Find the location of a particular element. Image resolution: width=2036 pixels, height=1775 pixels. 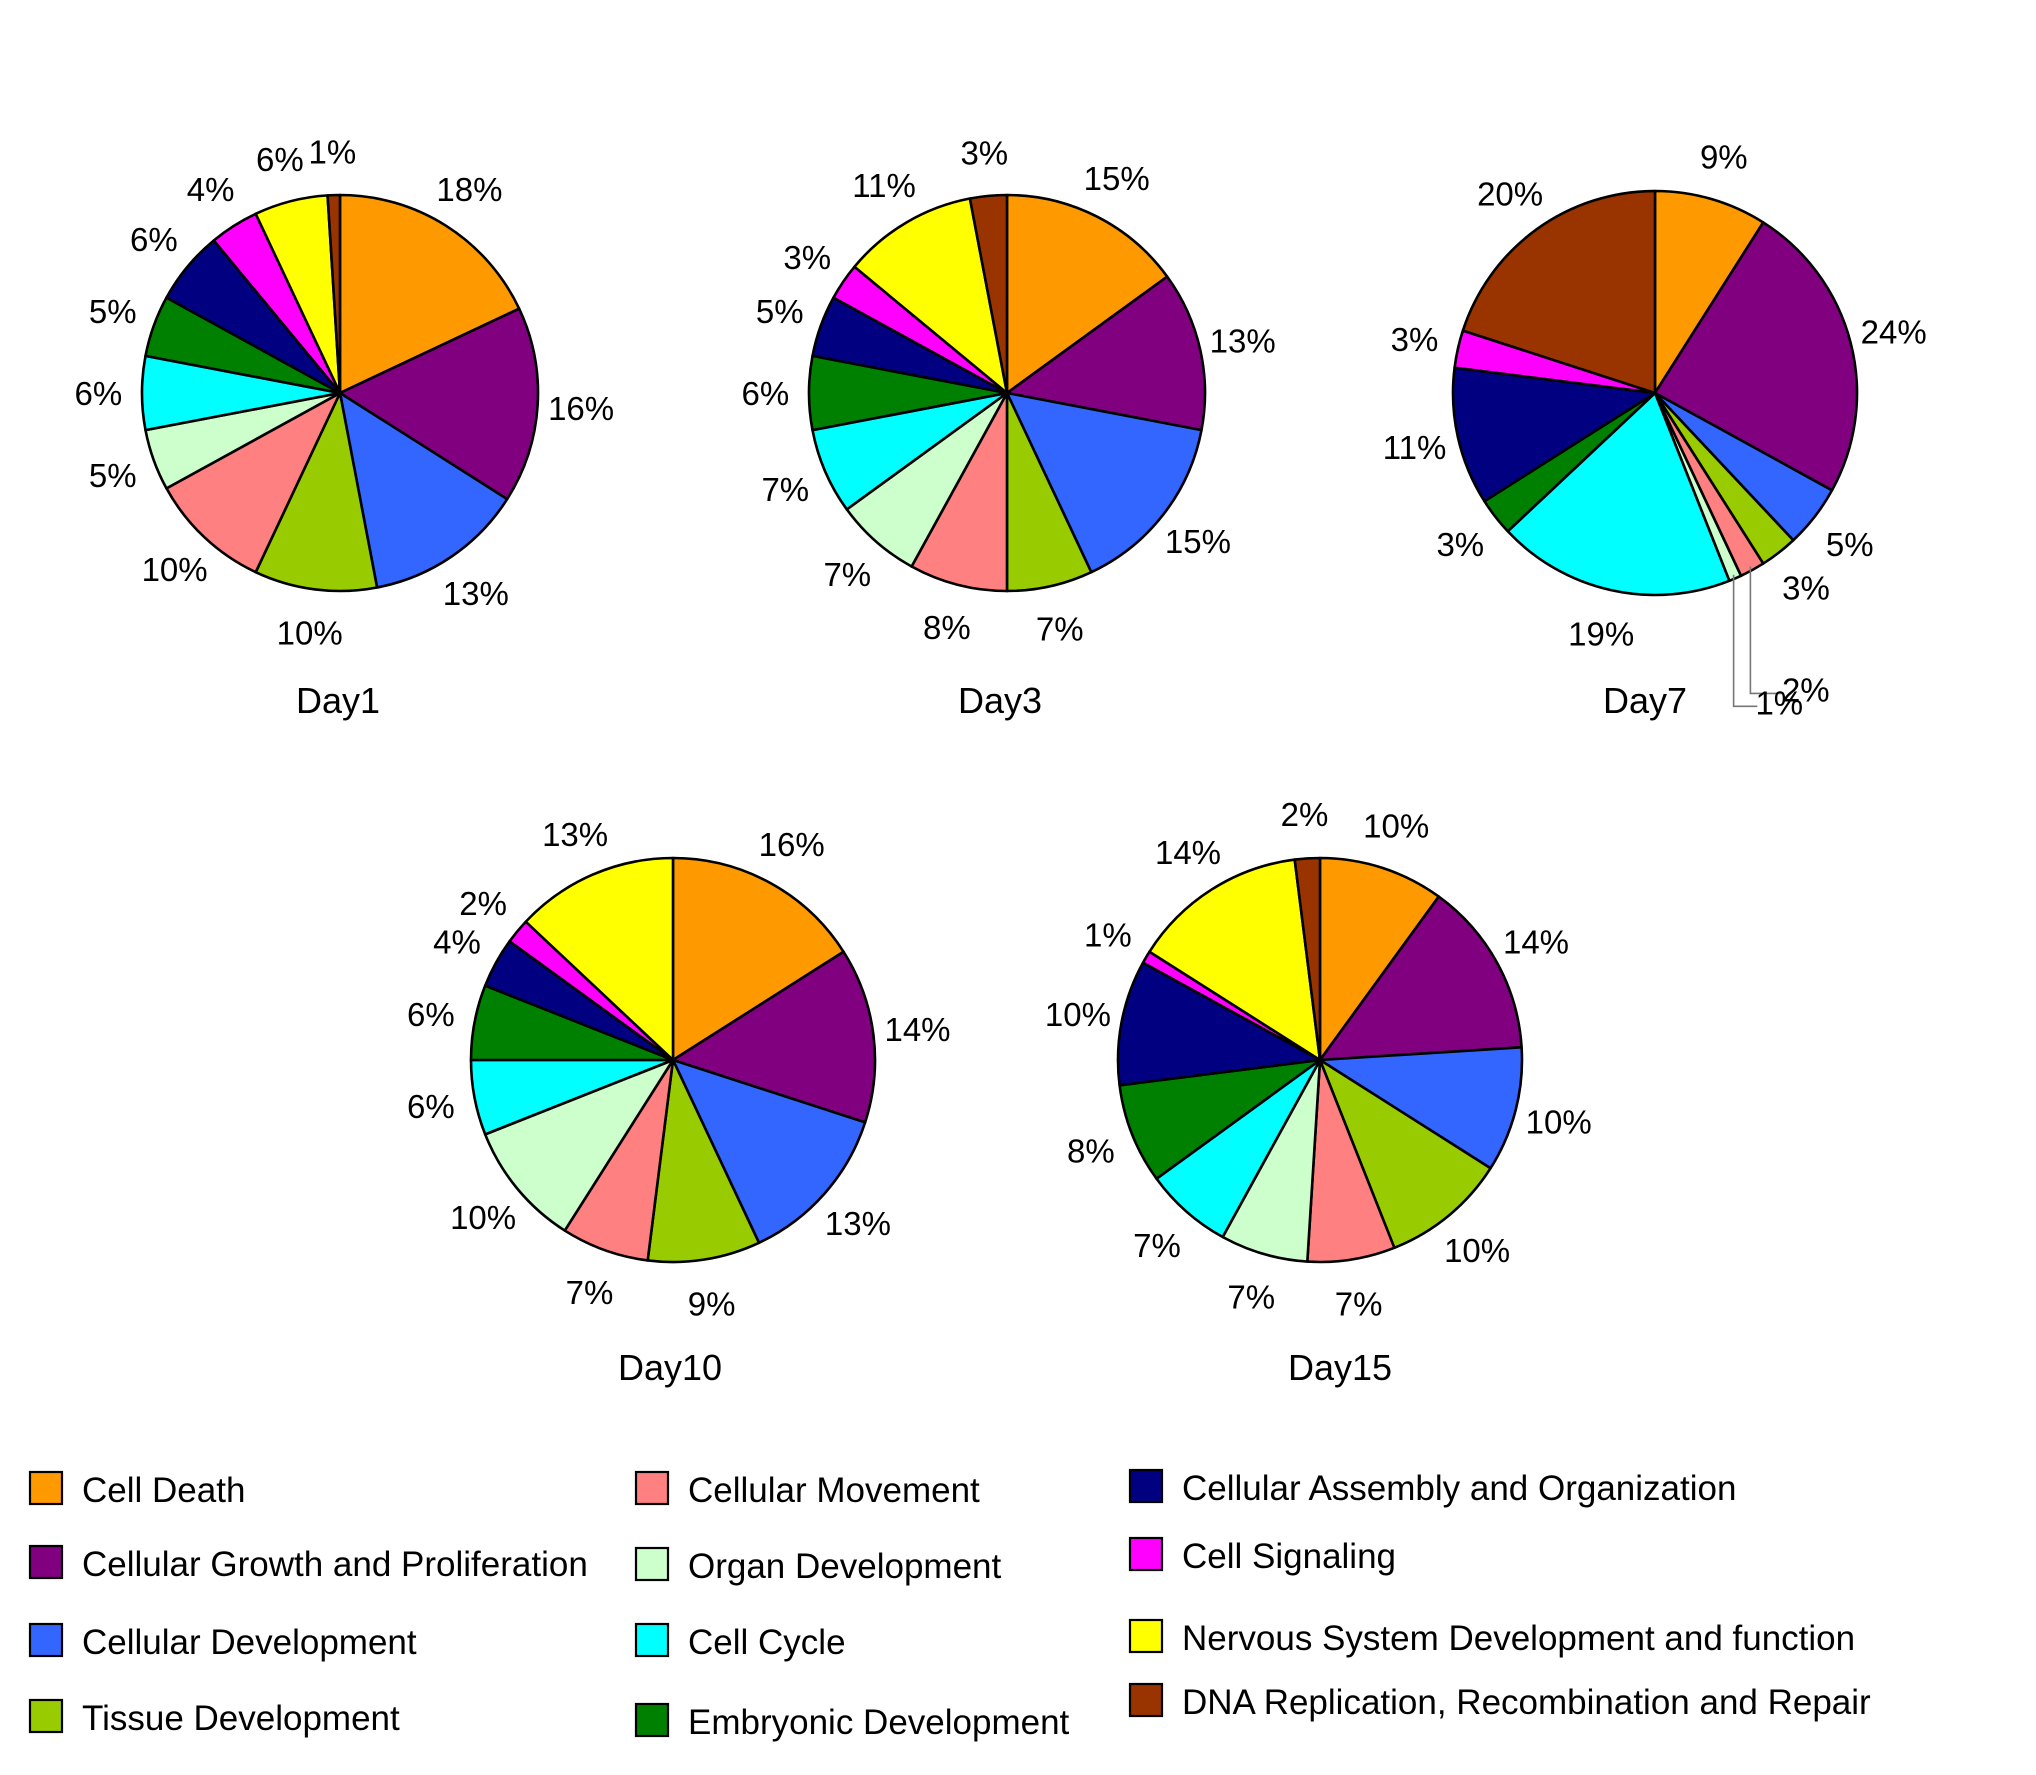

legend-item-cell-signaling: Cell Signaling is located at coordinates (1262, 1556).